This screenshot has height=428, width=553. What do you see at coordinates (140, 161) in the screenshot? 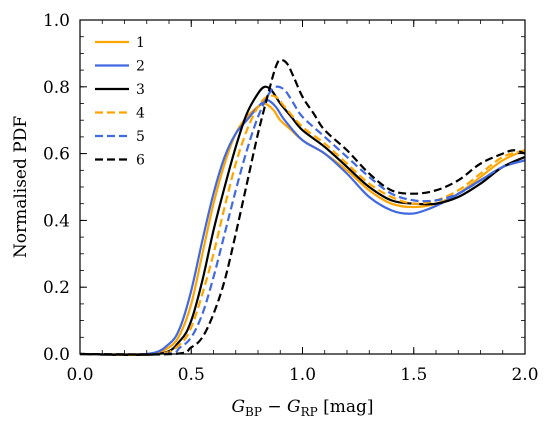
I see `legend-label-6: 6` at bounding box center [140, 161].